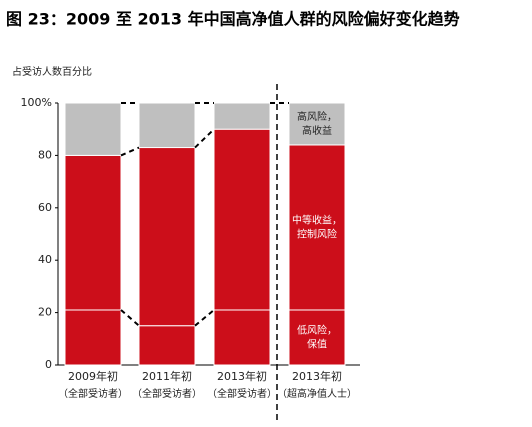 The height and width of the screenshot is (427, 532). What do you see at coordinates (317, 343) in the screenshot?
I see `series-label: 保值` at bounding box center [317, 343].